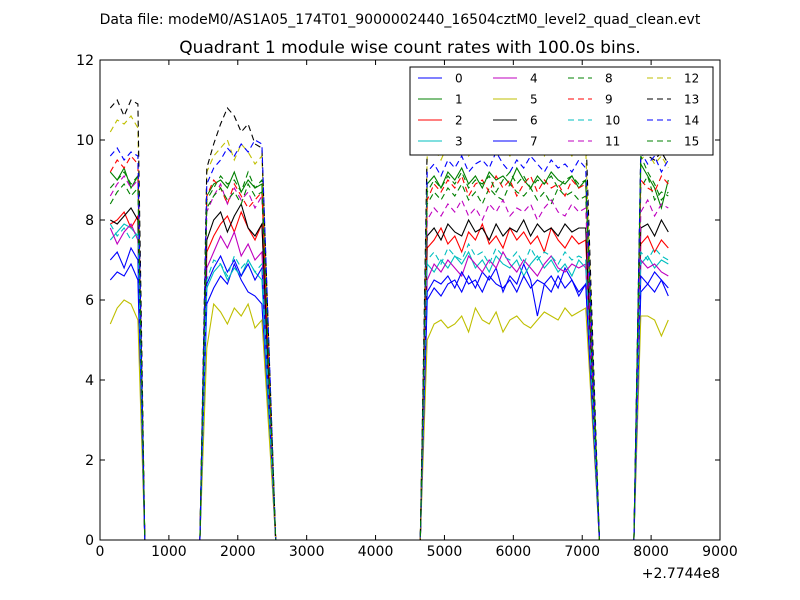 Image resolution: width=800 pixels, height=600 pixels. I want to click on legend-label-9: 9, so click(609, 100).